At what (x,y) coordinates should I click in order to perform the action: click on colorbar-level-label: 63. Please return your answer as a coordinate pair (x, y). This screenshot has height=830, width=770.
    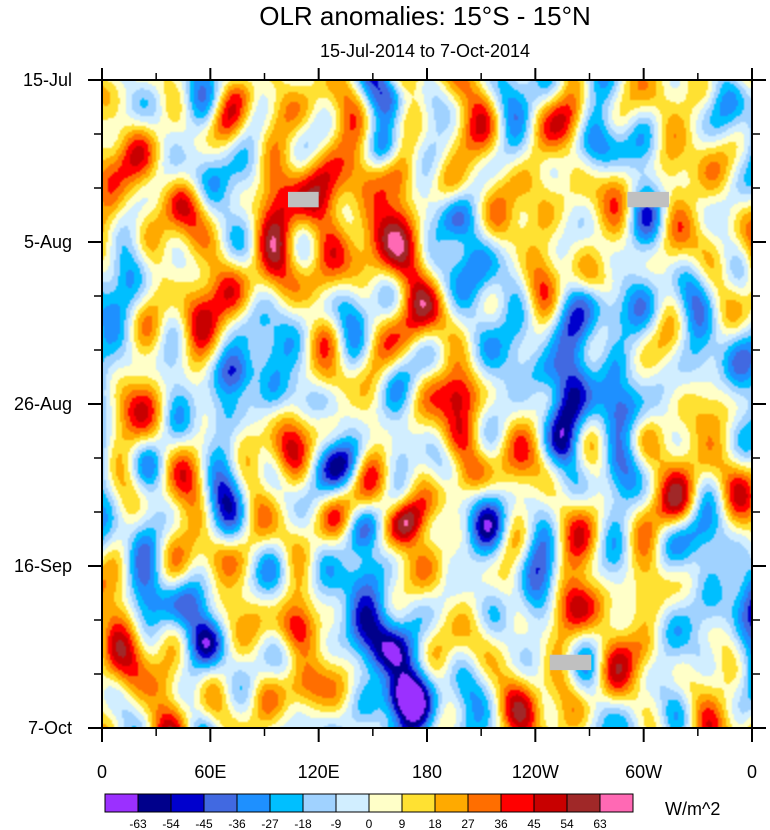
    Looking at the image, I should click on (600, 823).